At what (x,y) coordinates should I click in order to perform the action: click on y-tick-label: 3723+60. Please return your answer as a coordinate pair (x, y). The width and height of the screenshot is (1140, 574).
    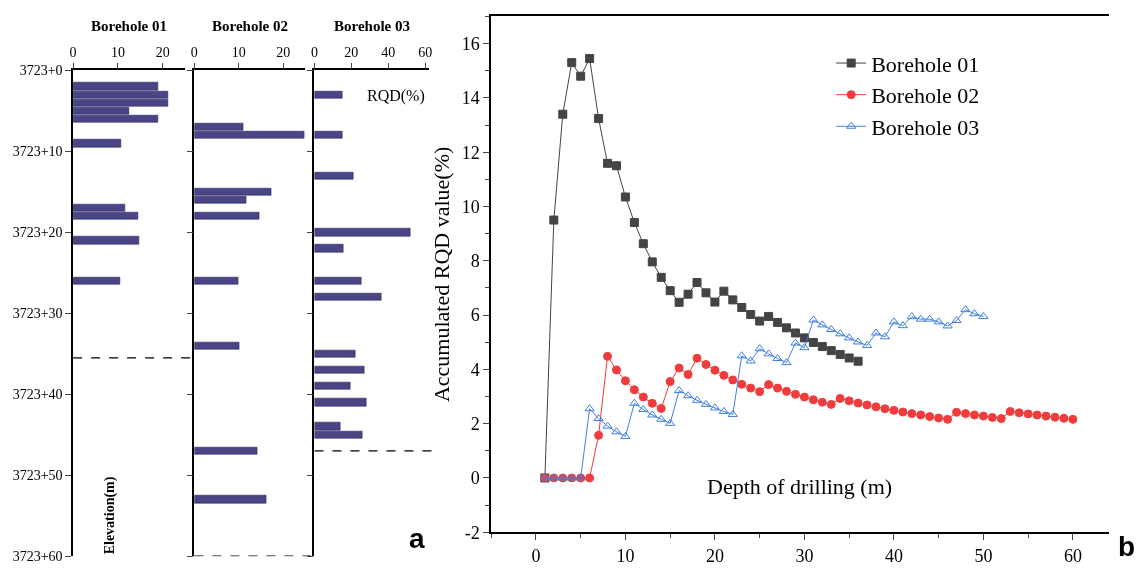
    Looking at the image, I should click on (37, 557).